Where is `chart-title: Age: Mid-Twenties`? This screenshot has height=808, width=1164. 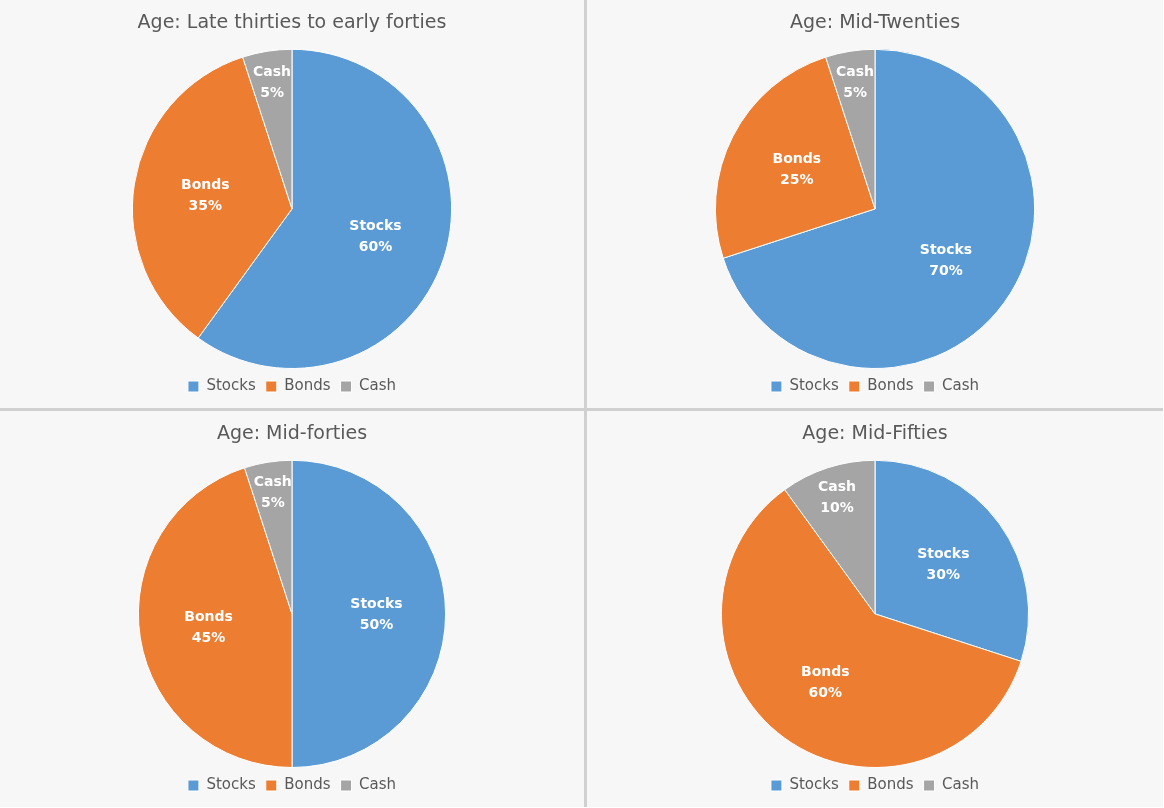
chart-title: Age: Mid-Twenties is located at coordinates (875, 21).